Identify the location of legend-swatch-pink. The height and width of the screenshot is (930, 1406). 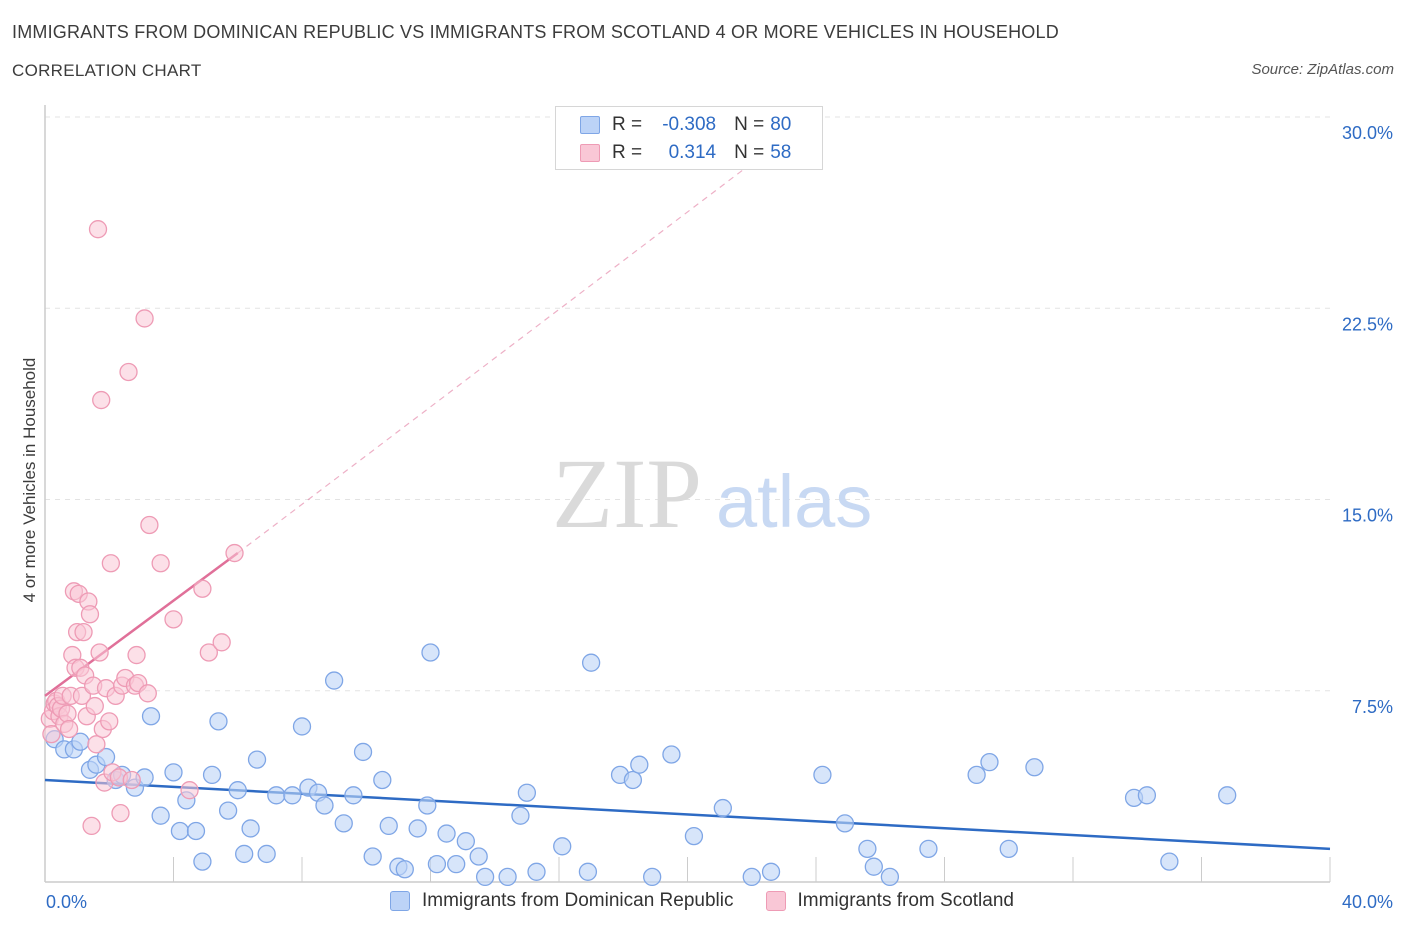
(590, 153).